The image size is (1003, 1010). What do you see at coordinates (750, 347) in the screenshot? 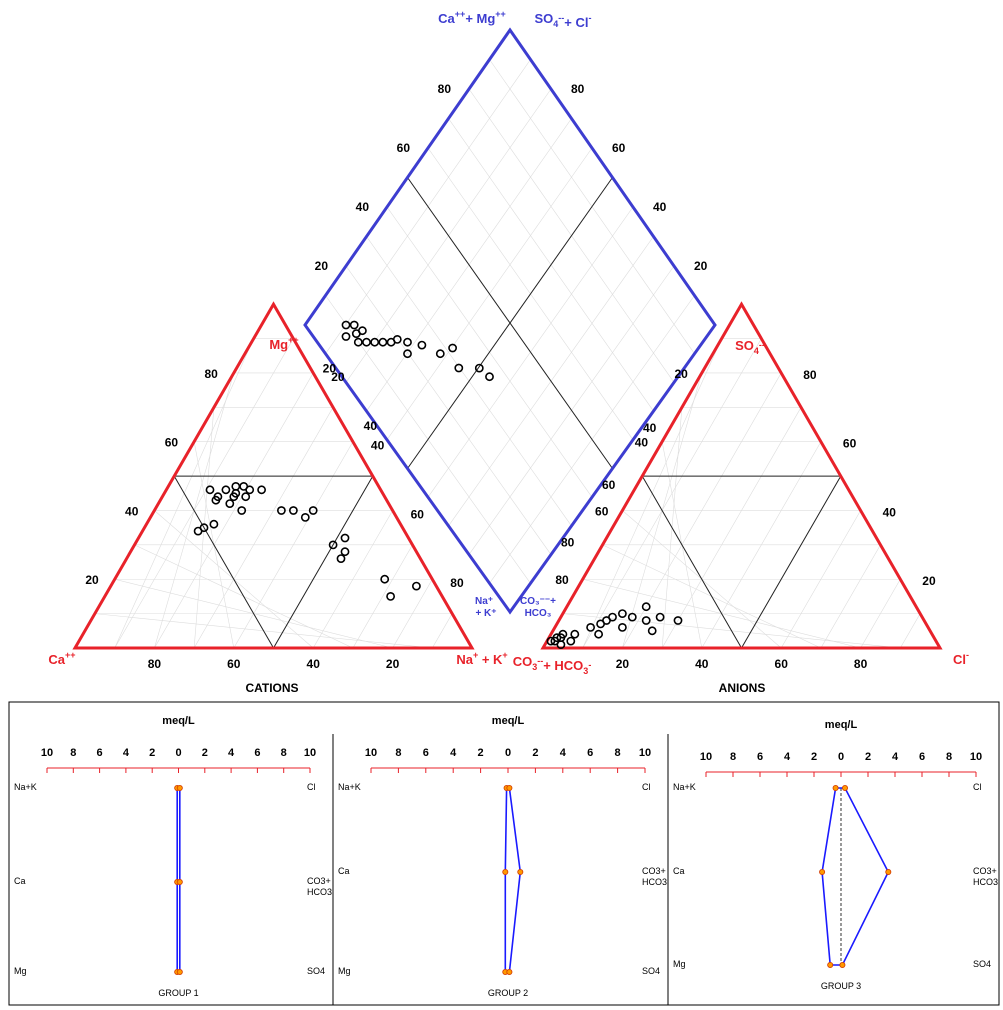
I see `anion-so4-label: SO4--` at bounding box center [750, 347].